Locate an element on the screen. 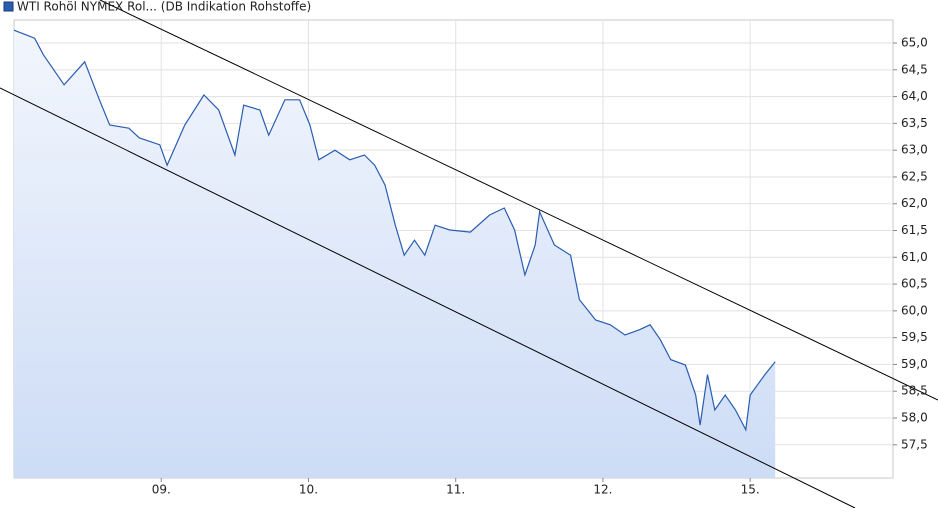 The image size is (938, 512). y-tick-label: 64,5 is located at coordinates (914, 69).